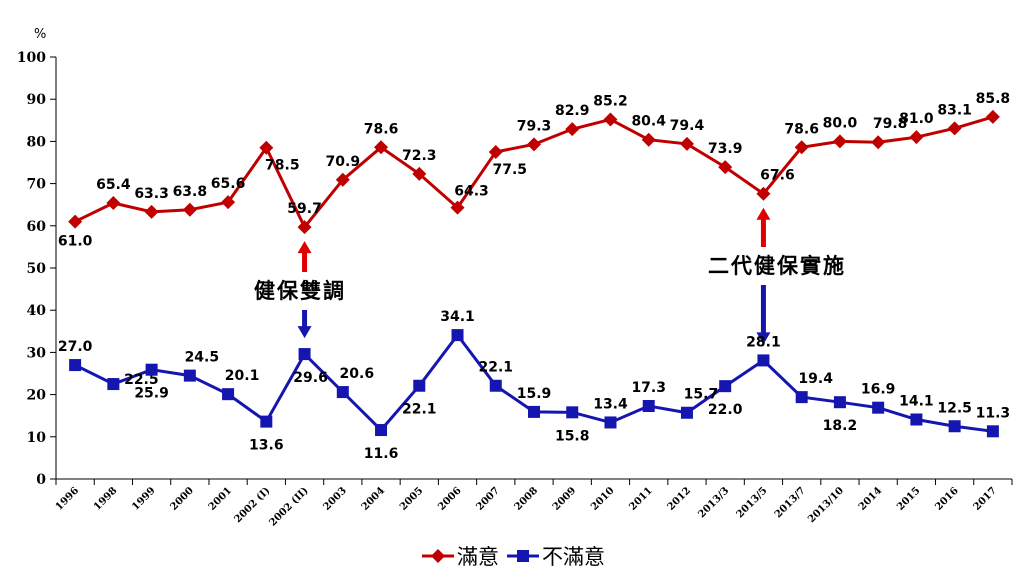 The width and height of the screenshot is (1024, 585). What do you see at coordinates (916, 119) in the screenshot?
I see `data-label: 81.0` at bounding box center [916, 119].